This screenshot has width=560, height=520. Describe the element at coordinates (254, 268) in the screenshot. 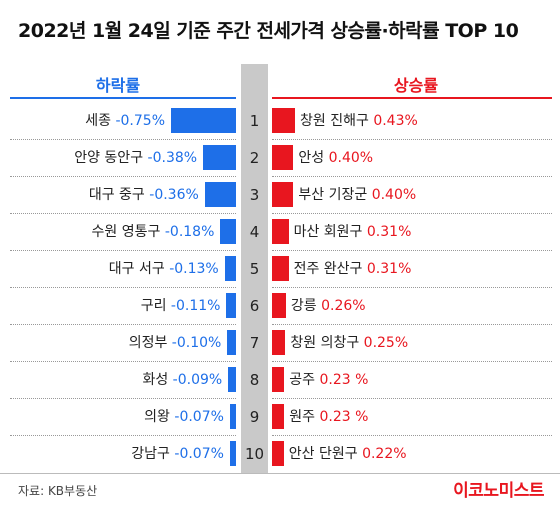

I see `rank-column` at that location.